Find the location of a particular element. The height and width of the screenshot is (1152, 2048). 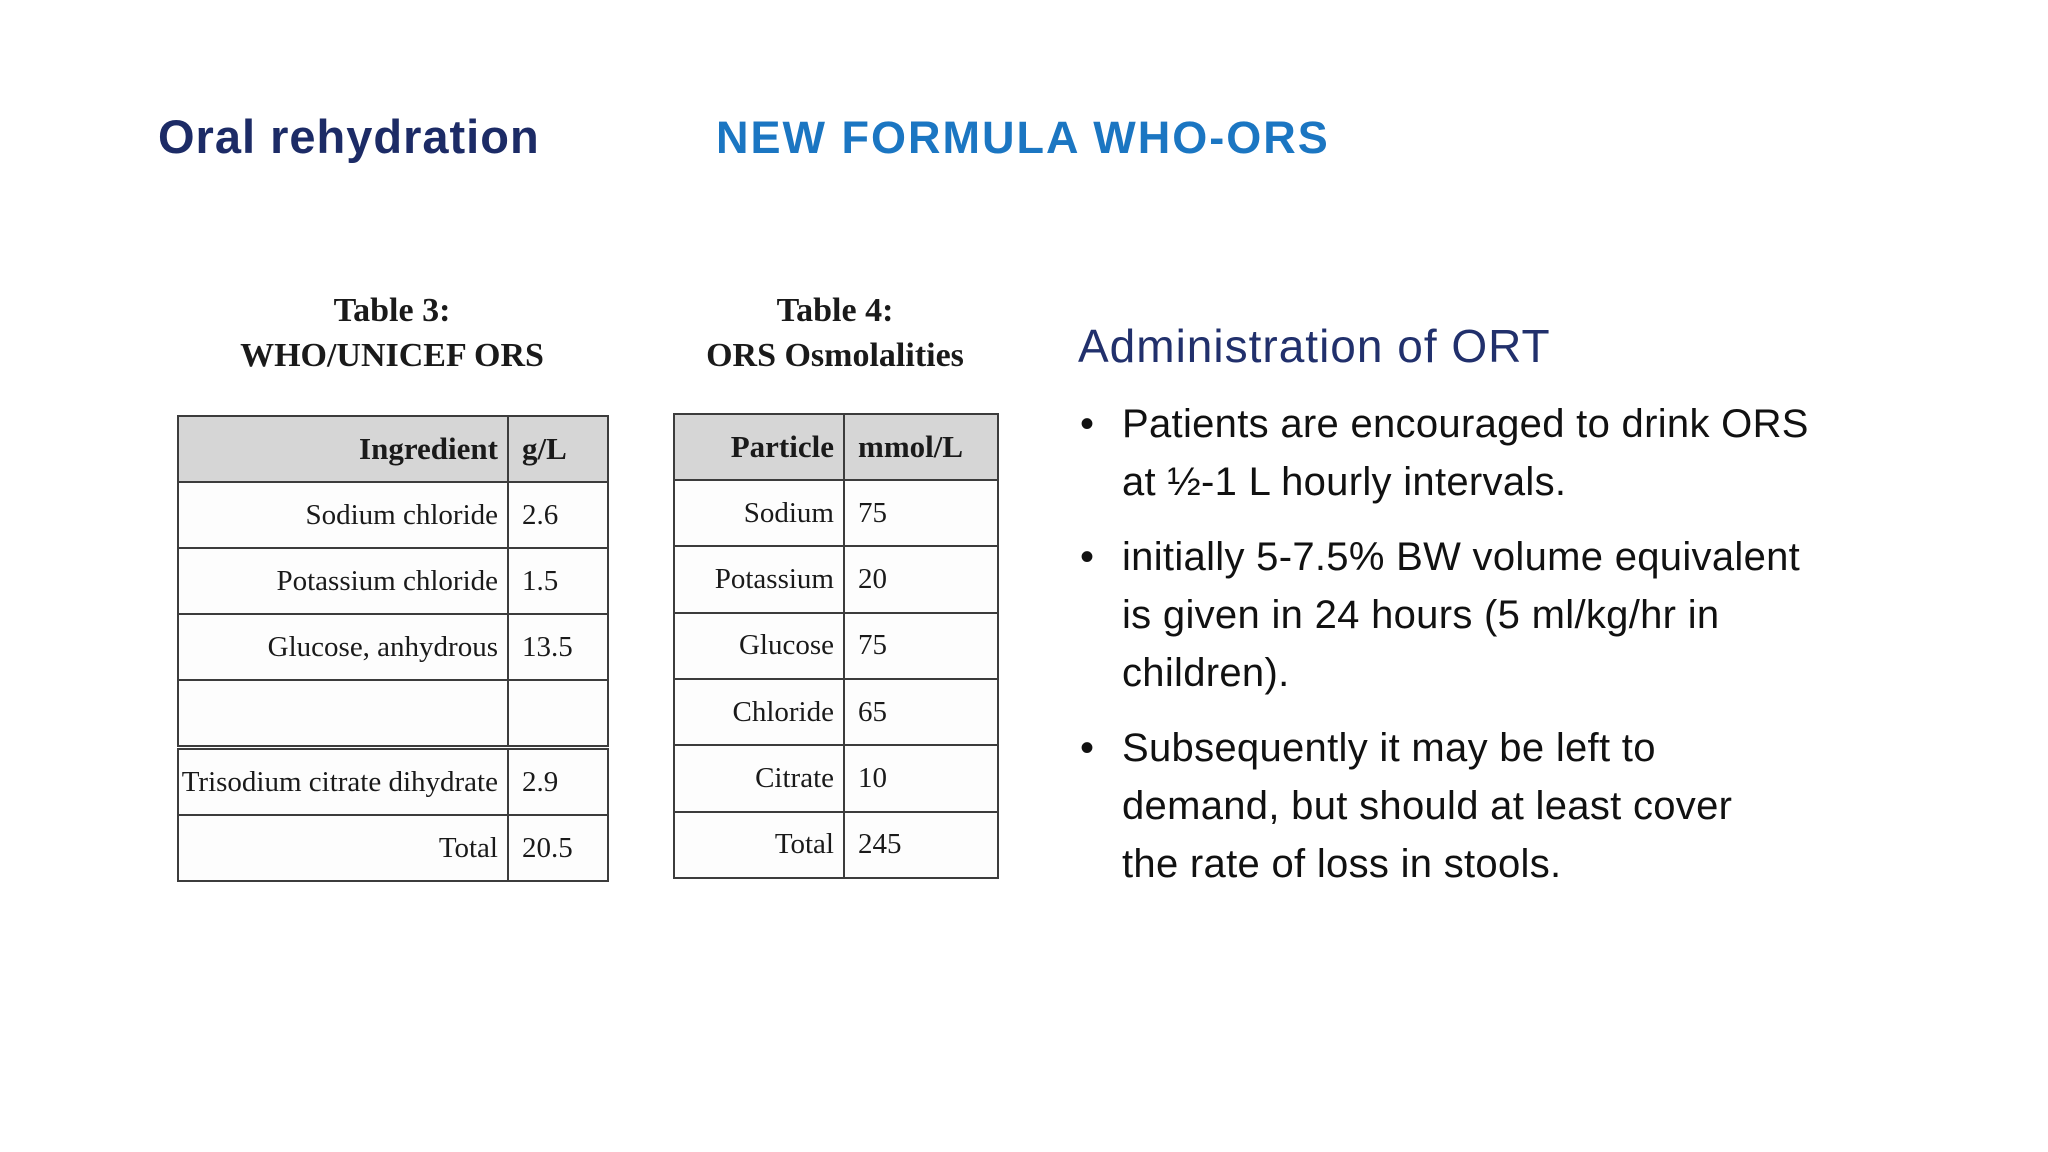

cell-value is located at coordinates (558, 714).